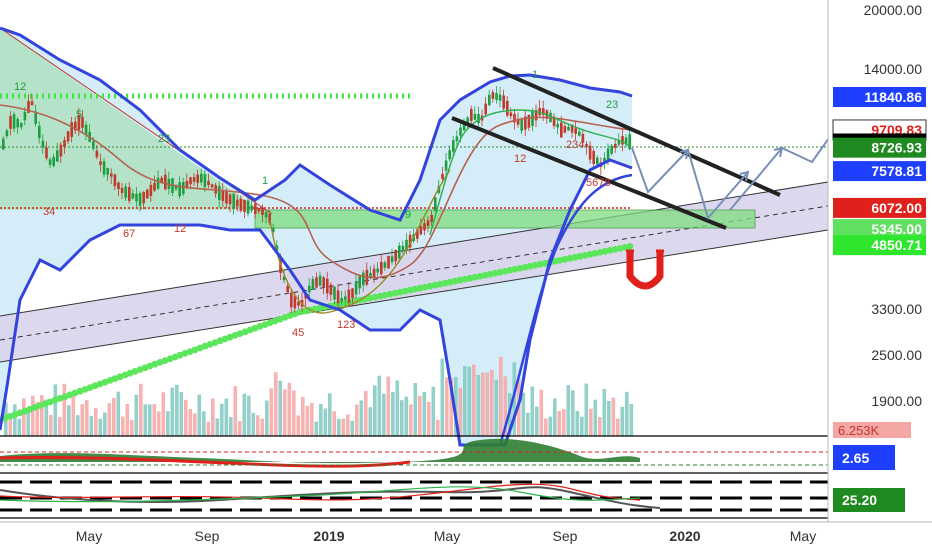  I want to click on x-tick-label: Sep, so click(207, 536).